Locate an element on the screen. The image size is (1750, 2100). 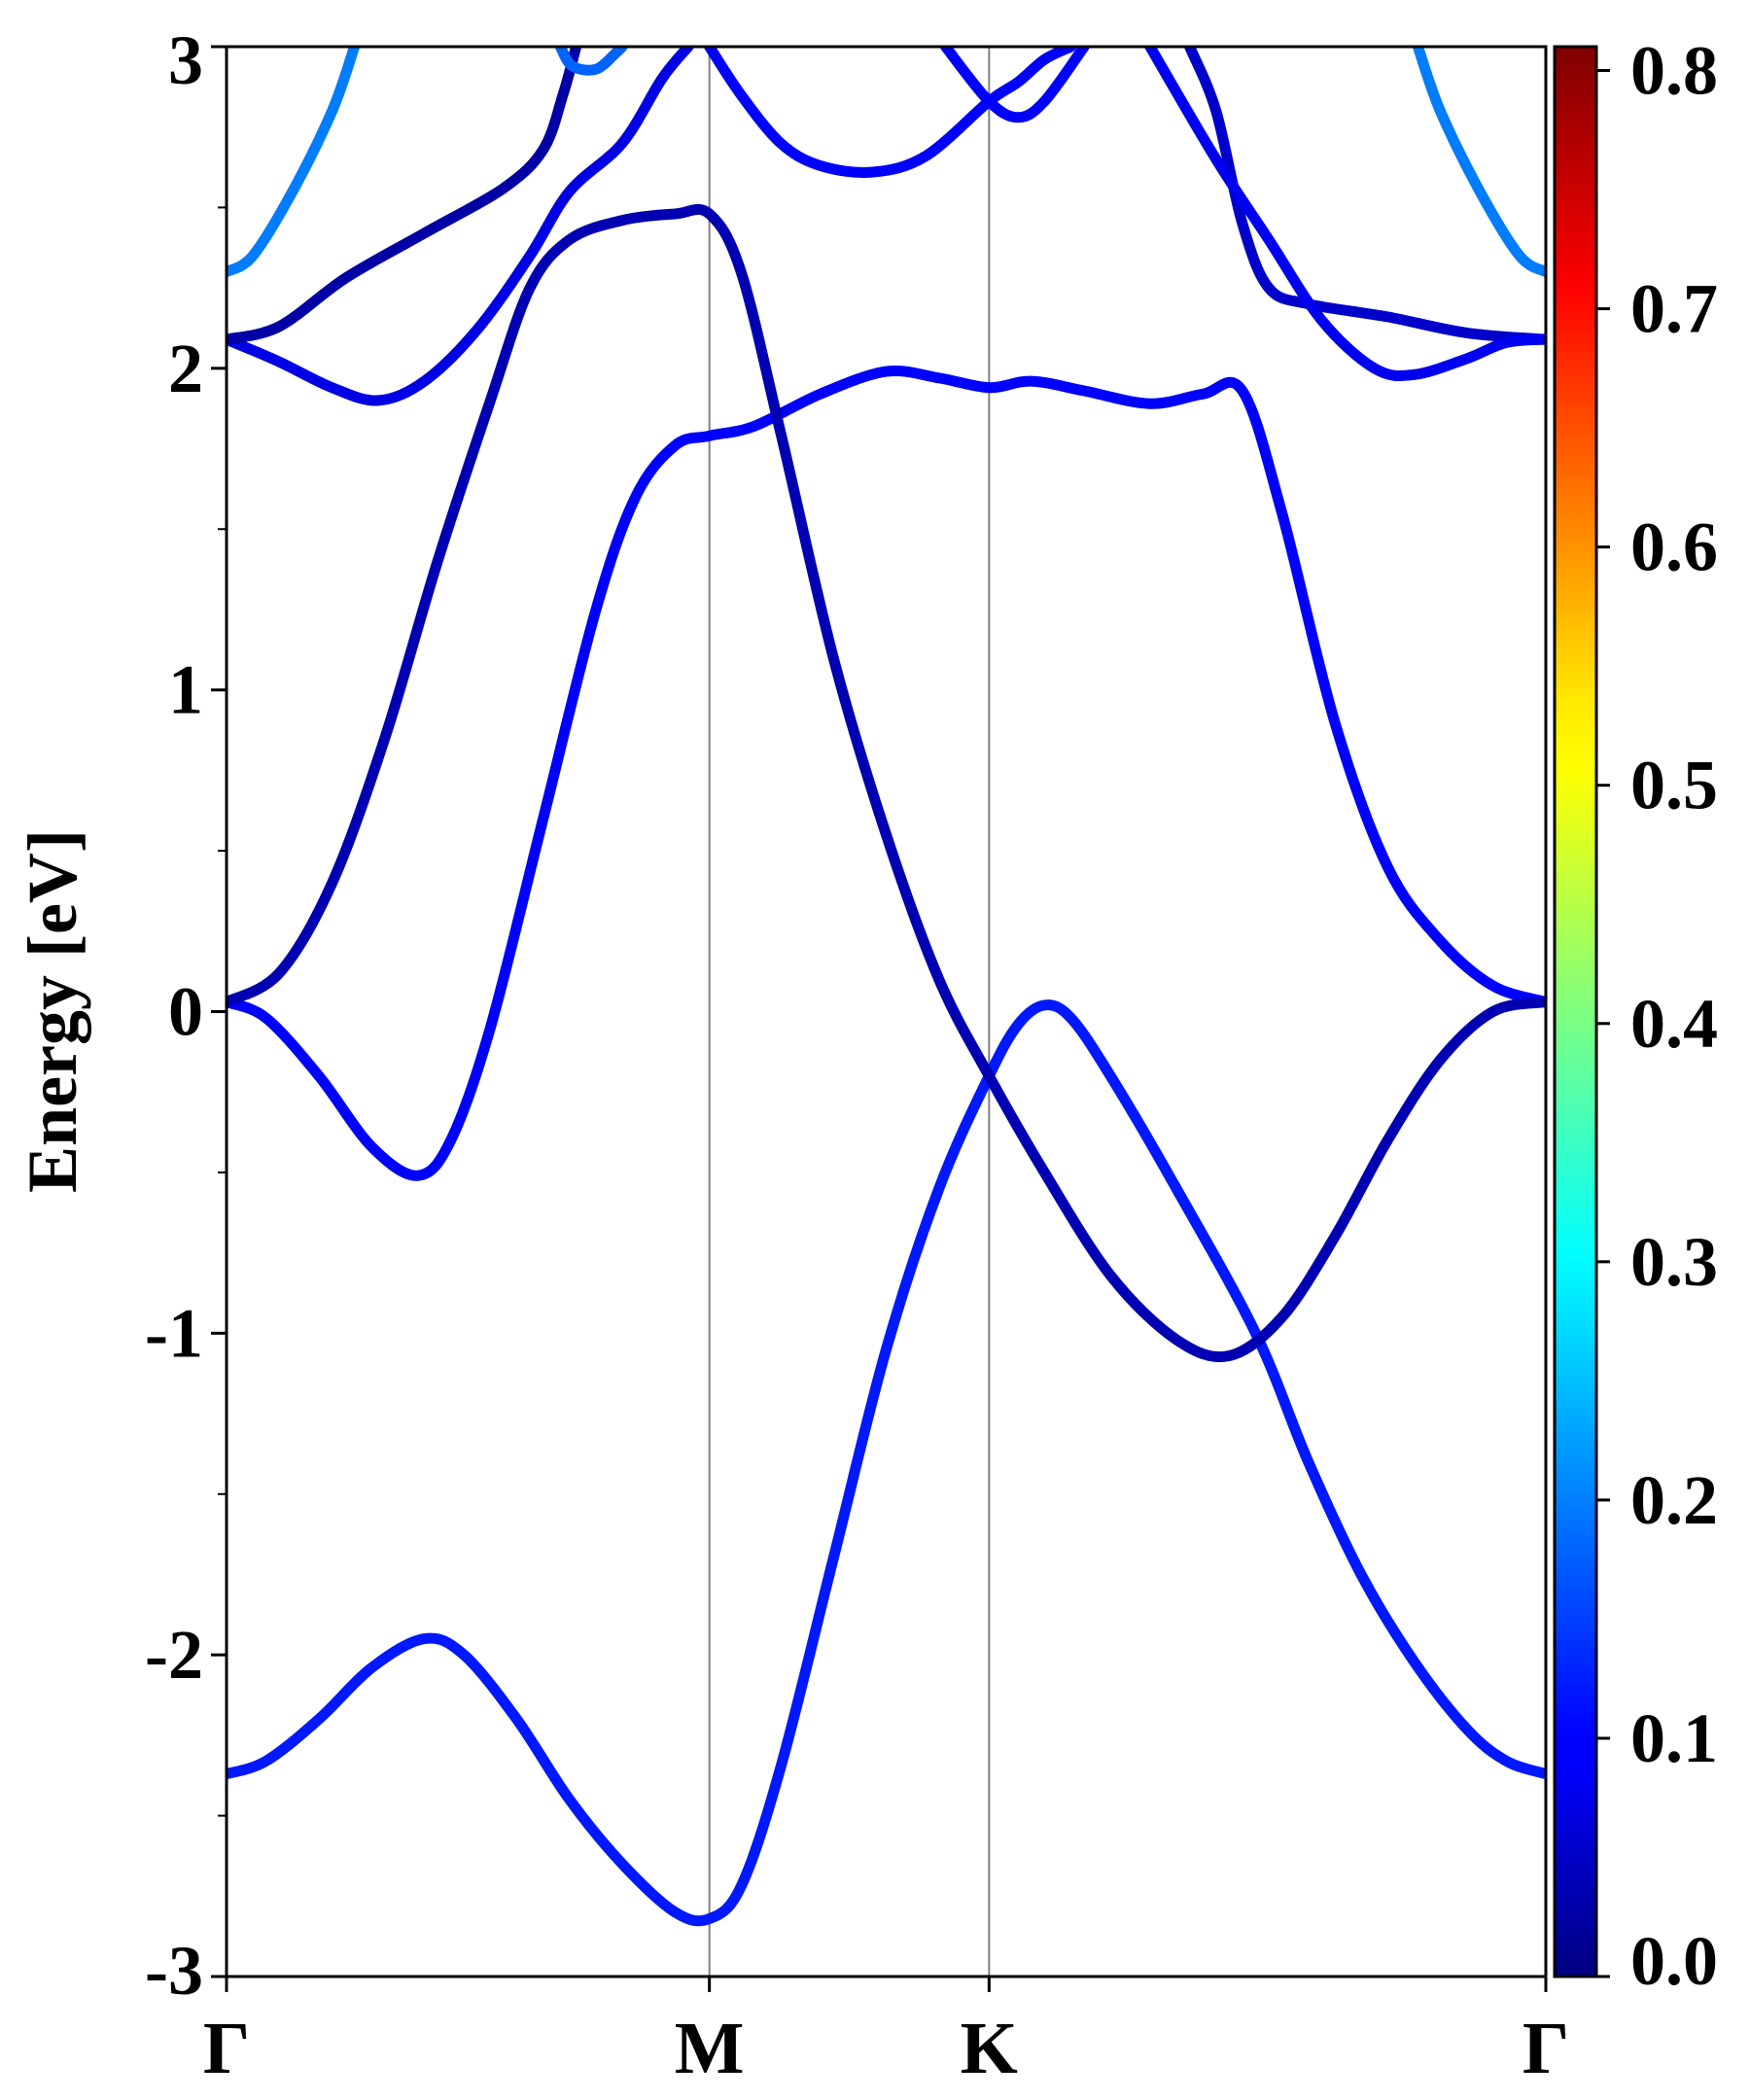
y-tick-label: 2 is located at coordinates (185, 368).